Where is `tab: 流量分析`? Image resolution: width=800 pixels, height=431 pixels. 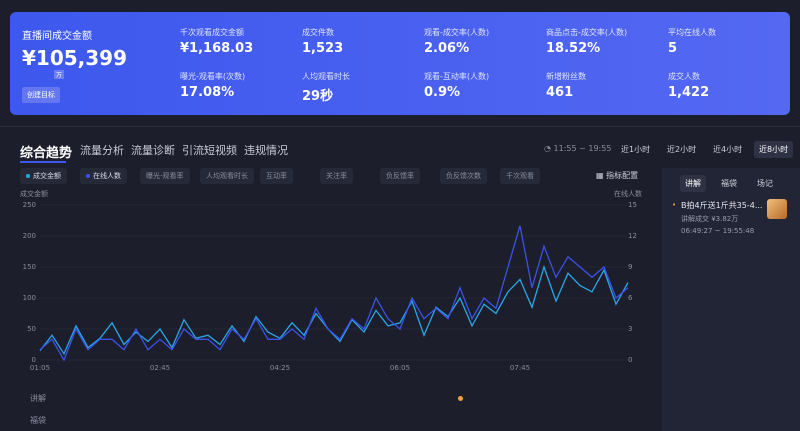 tab: 流量分析 is located at coordinates (102, 150).